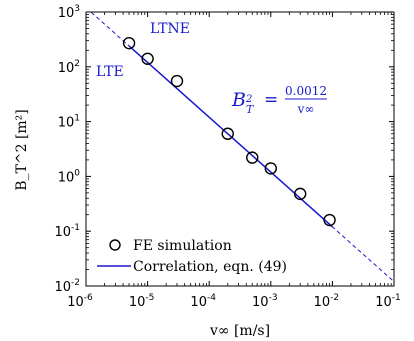 The width and height of the screenshot is (414, 341). Describe the element at coordinates (115, 245) in the screenshot. I see `legend-marker-fe` at that location.